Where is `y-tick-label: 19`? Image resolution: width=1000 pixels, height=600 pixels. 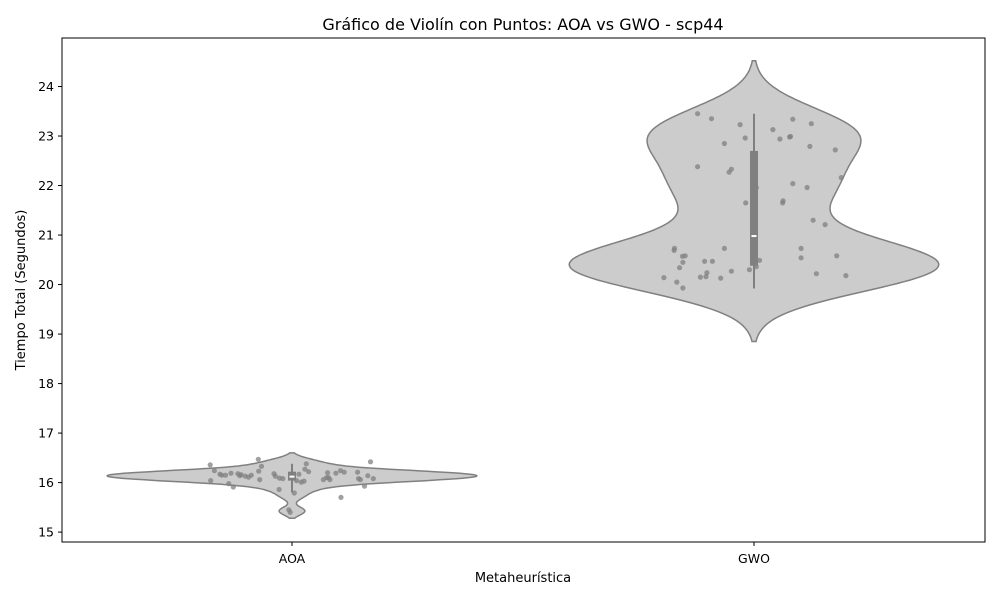 y-tick-label: 19 is located at coordinates (46, 334).